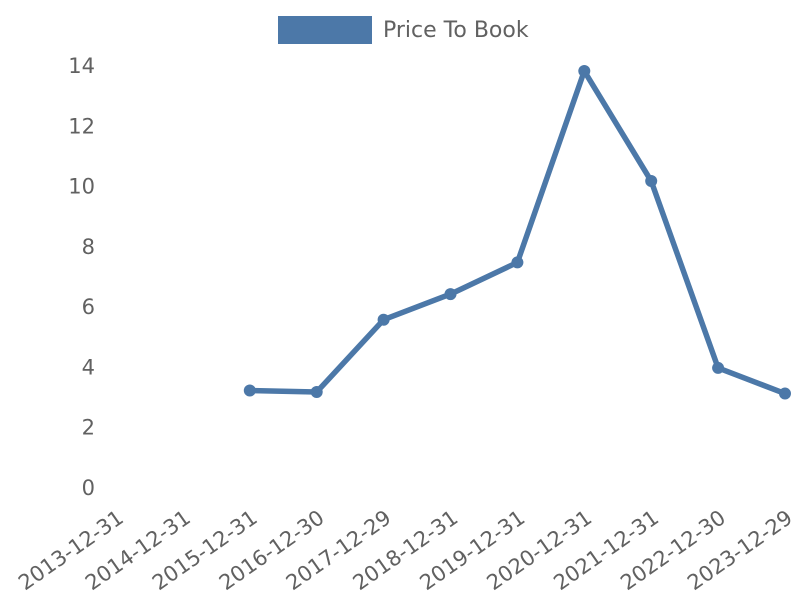 Image resolution: width=800 pixels, height=600 pixels. I want to click on y-tick-label: 8, so click(88, 247).